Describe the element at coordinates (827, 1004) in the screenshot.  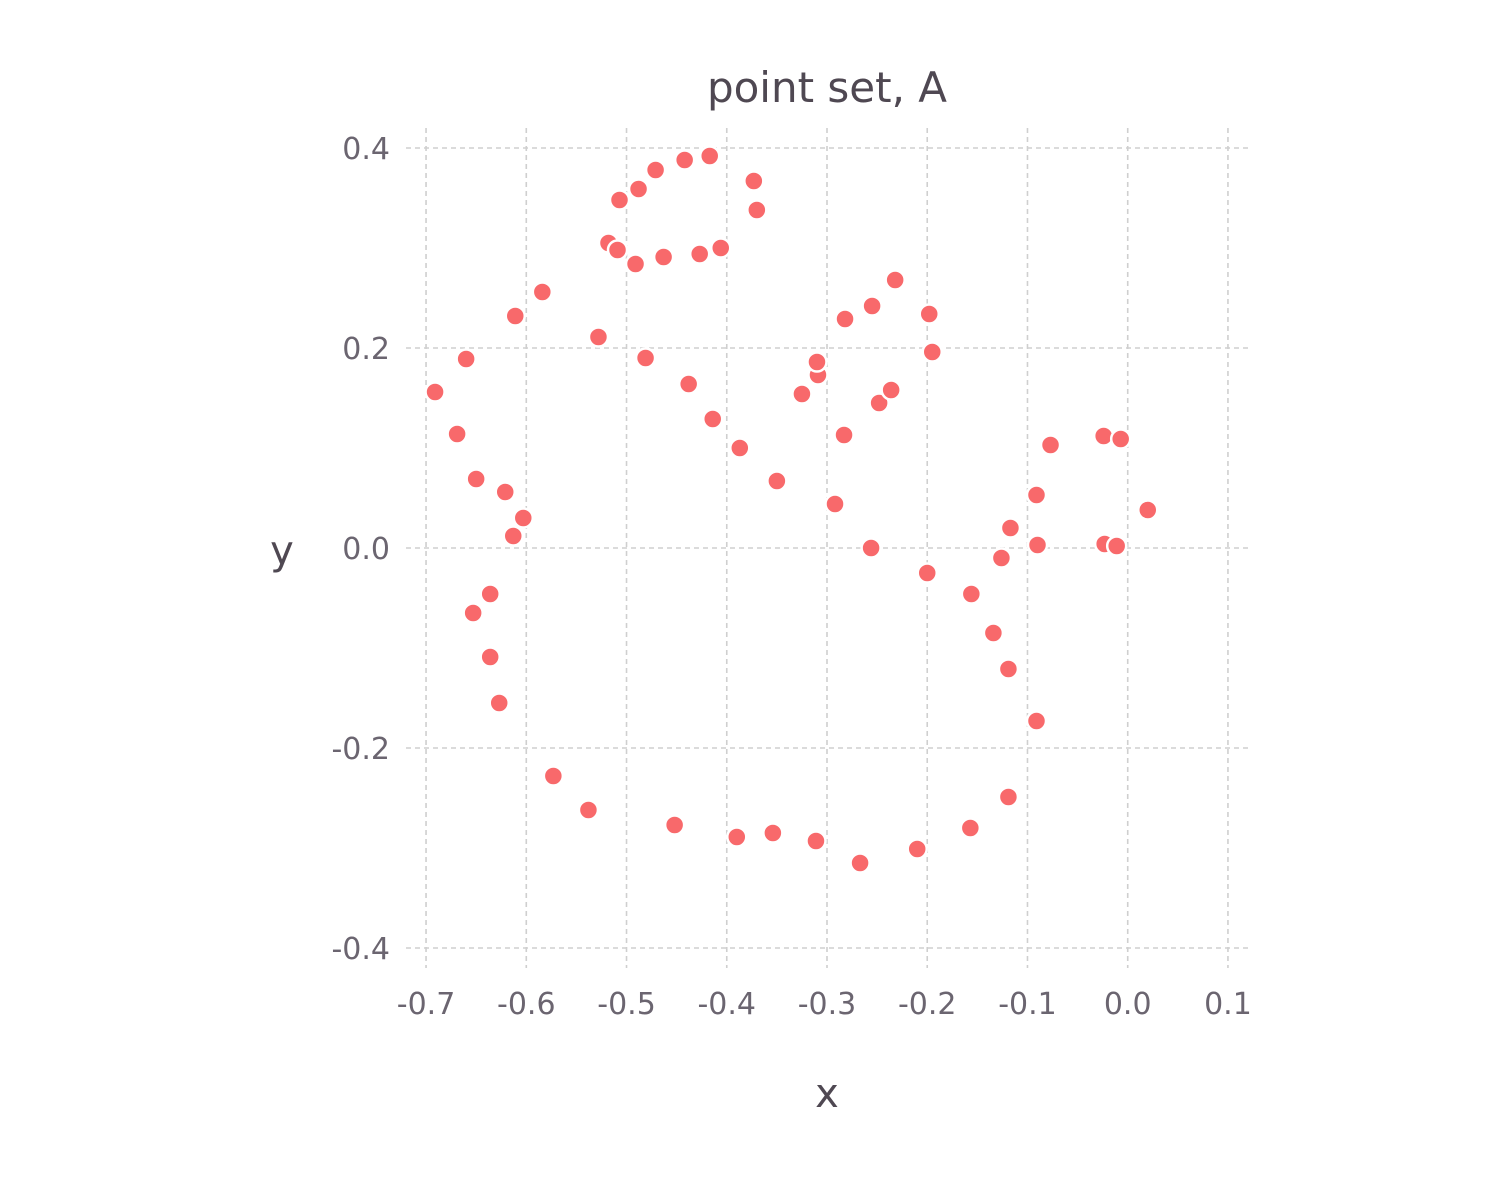
I see `x-tick-label: -0.3` at that location.